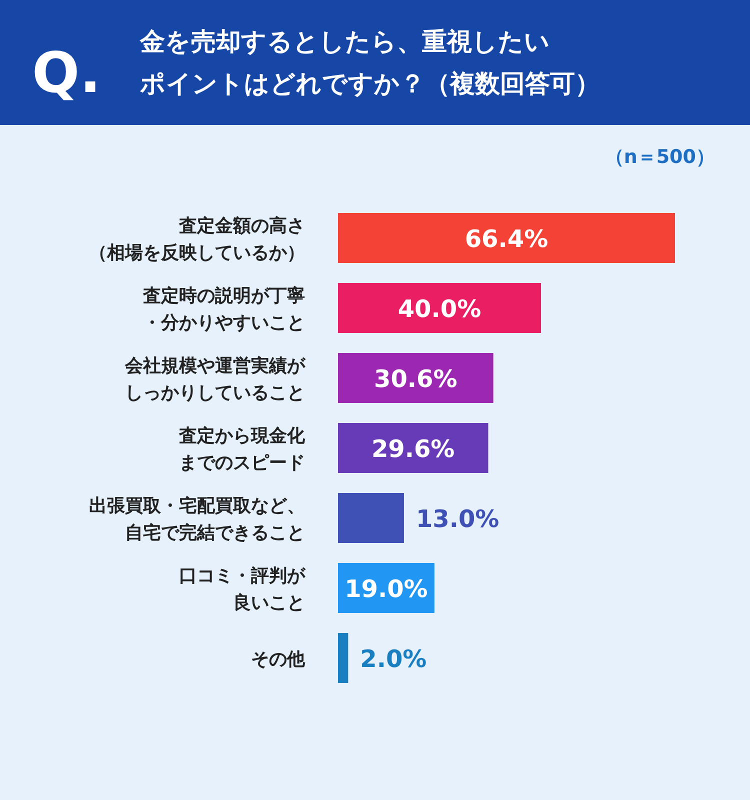 The height and width of the screenshot is (800, 750). Describe the element at coordinates (197, 520) in the screenshot. I see `y-tick-label: 出張買取・宅配買取など、自宅で完結できること` at that location.